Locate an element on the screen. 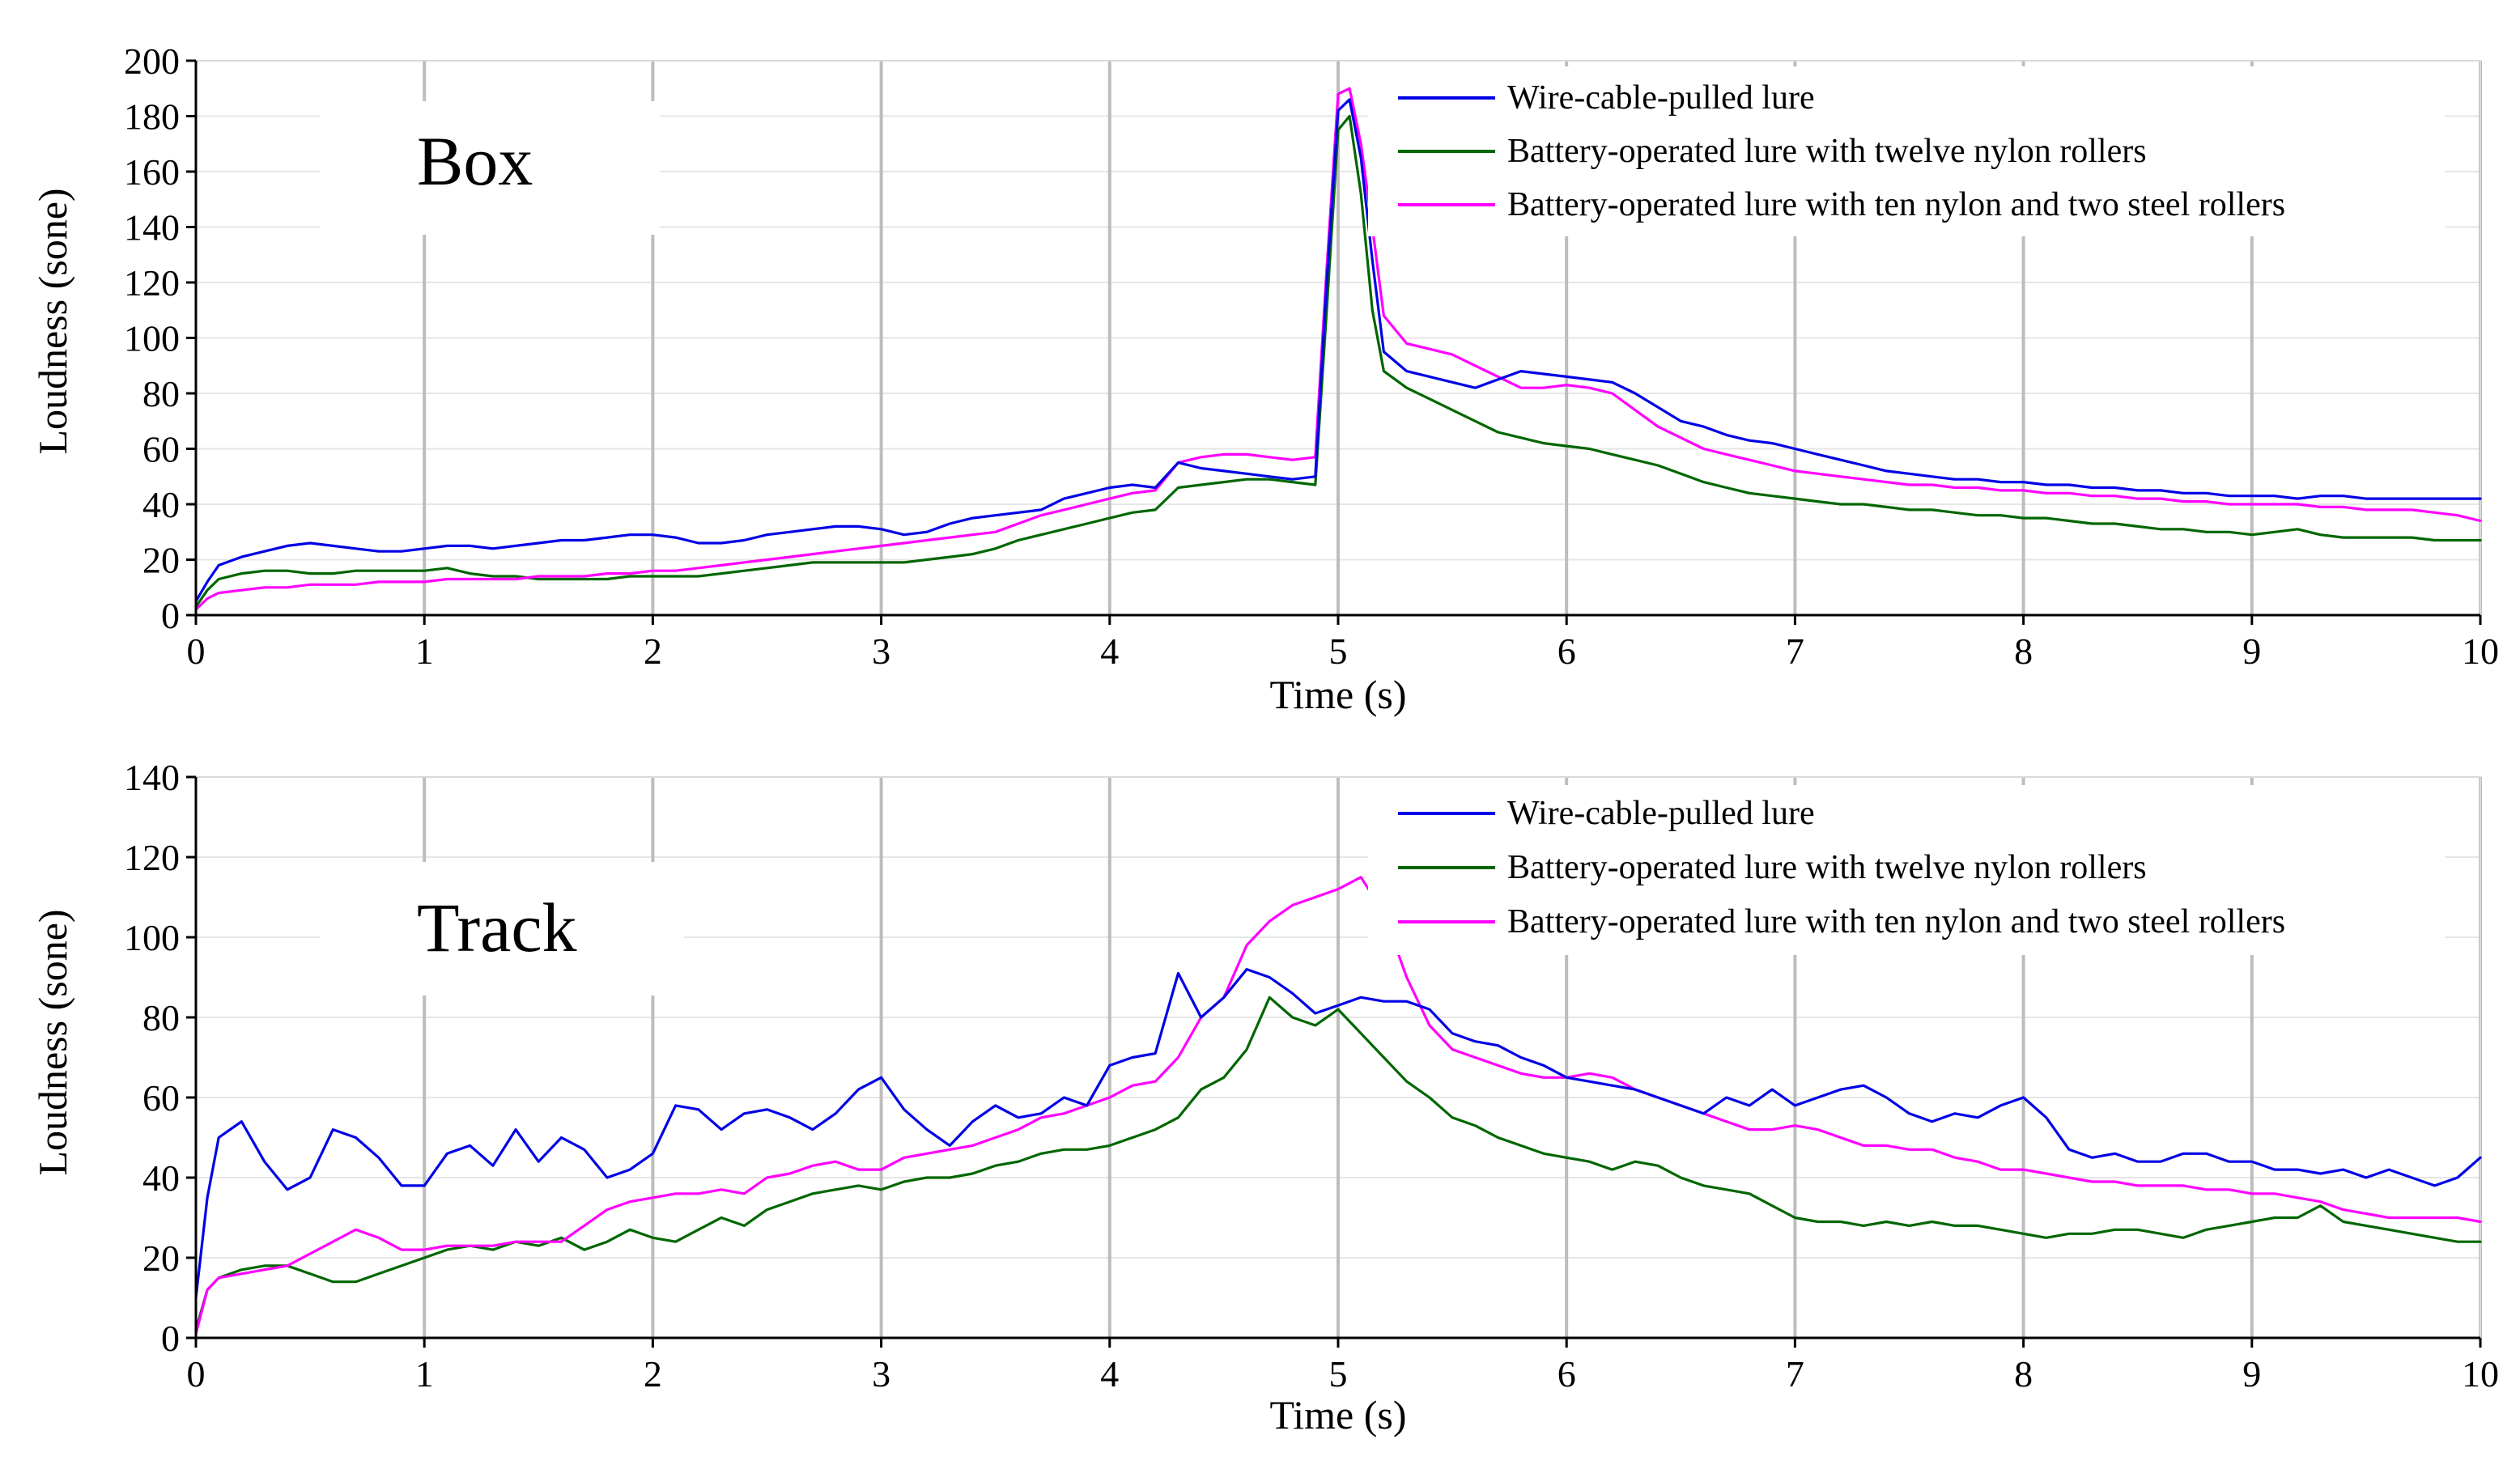 Image resolution: width=2520 pixels, height=1469 pixels. y-tick-label: 200 is located at coordinates (152, 61).